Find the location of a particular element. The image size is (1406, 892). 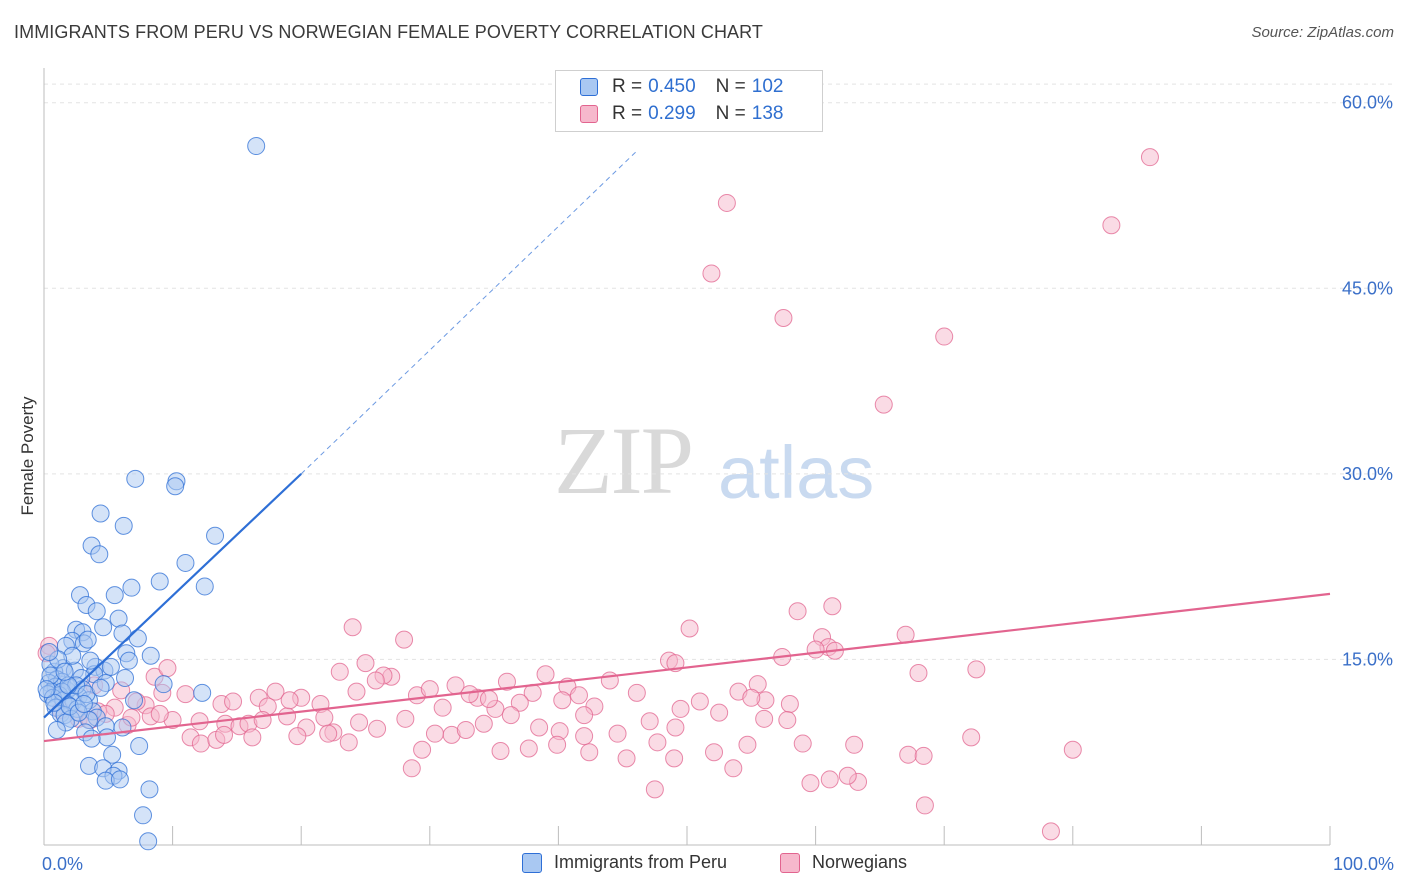

legend-item-norwegians: Norwegians is located at coordinates (843, 862).